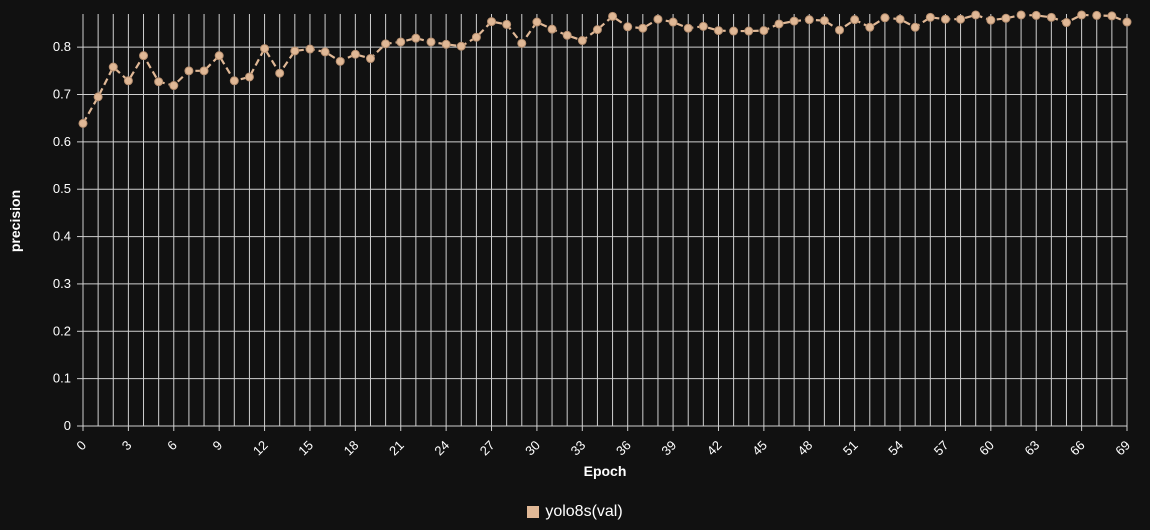  Describe the element at coordinates (62, 330) in the screenshot. I see `y-tick-label: 0.2` at that location.